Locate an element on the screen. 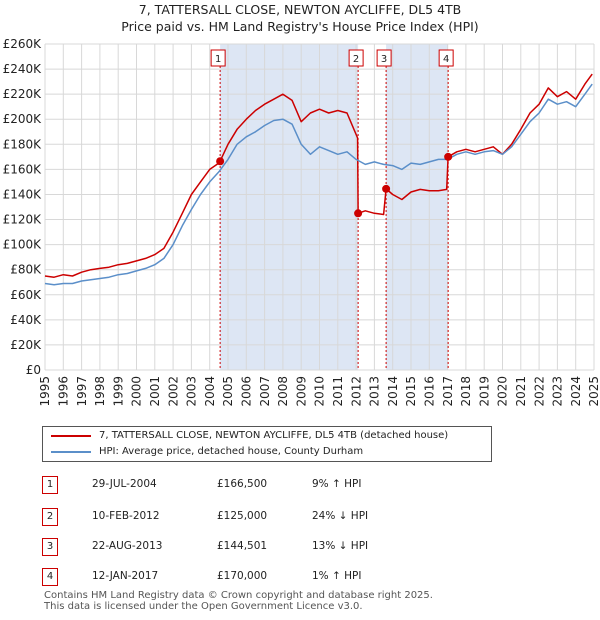  x-tick-label: 2012 is located at coordinates (356, 391).